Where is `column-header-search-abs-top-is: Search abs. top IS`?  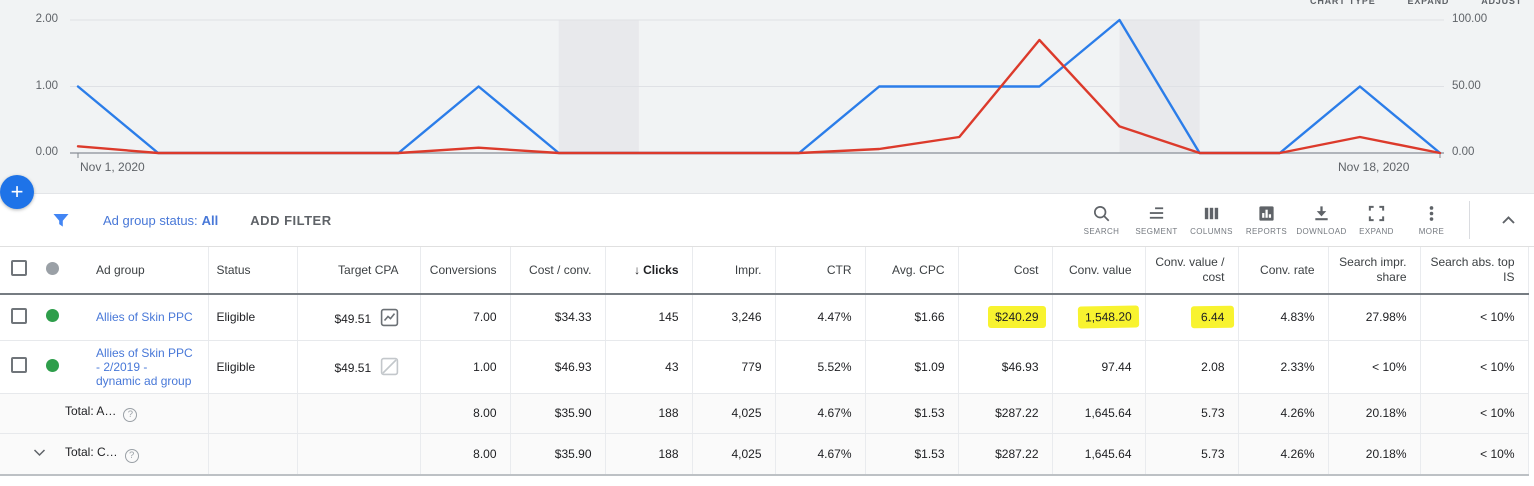
column-header-search-abs-top-is: Search abs. top IS is located at coordinates (1474, 271).